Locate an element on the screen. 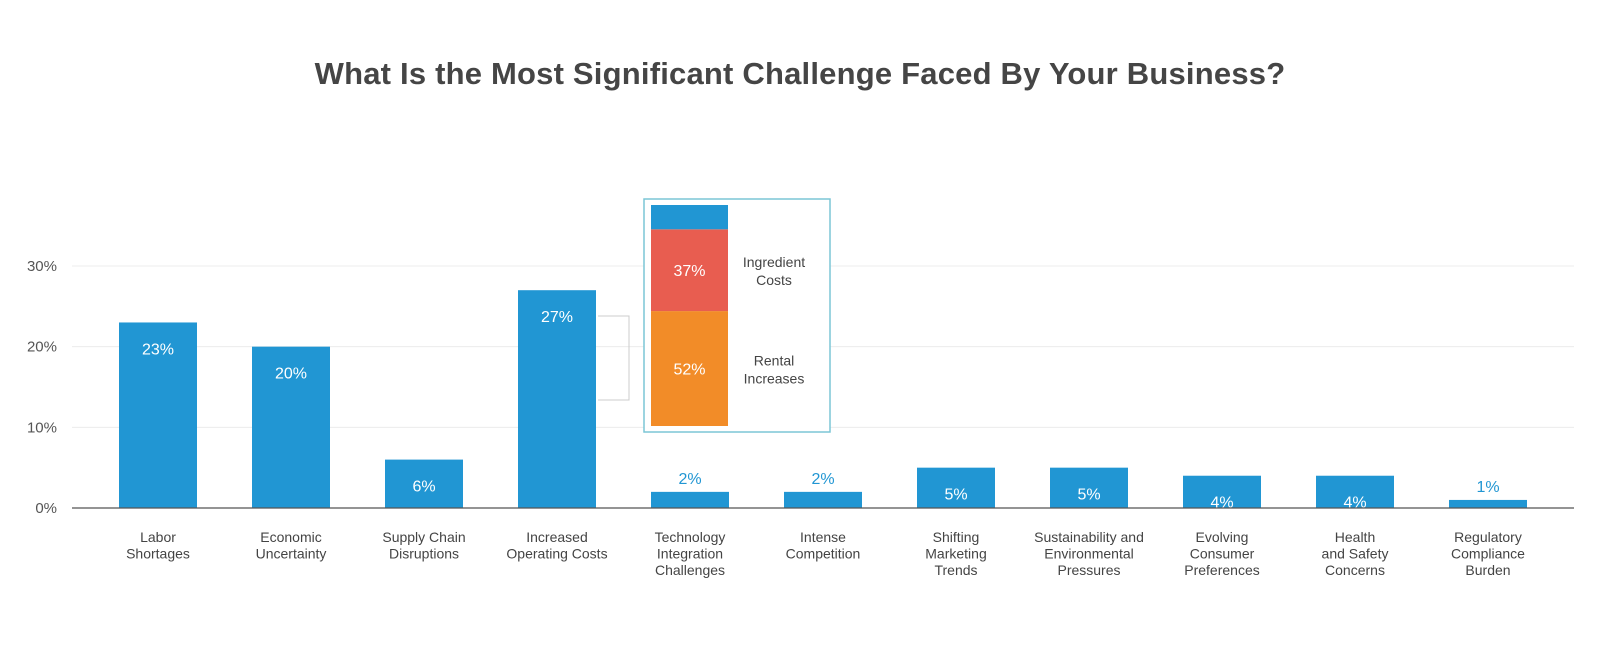 This screenshot has width=1600, height=655. breakdown-segment-label: 37% is located at coordinates (689, 271).